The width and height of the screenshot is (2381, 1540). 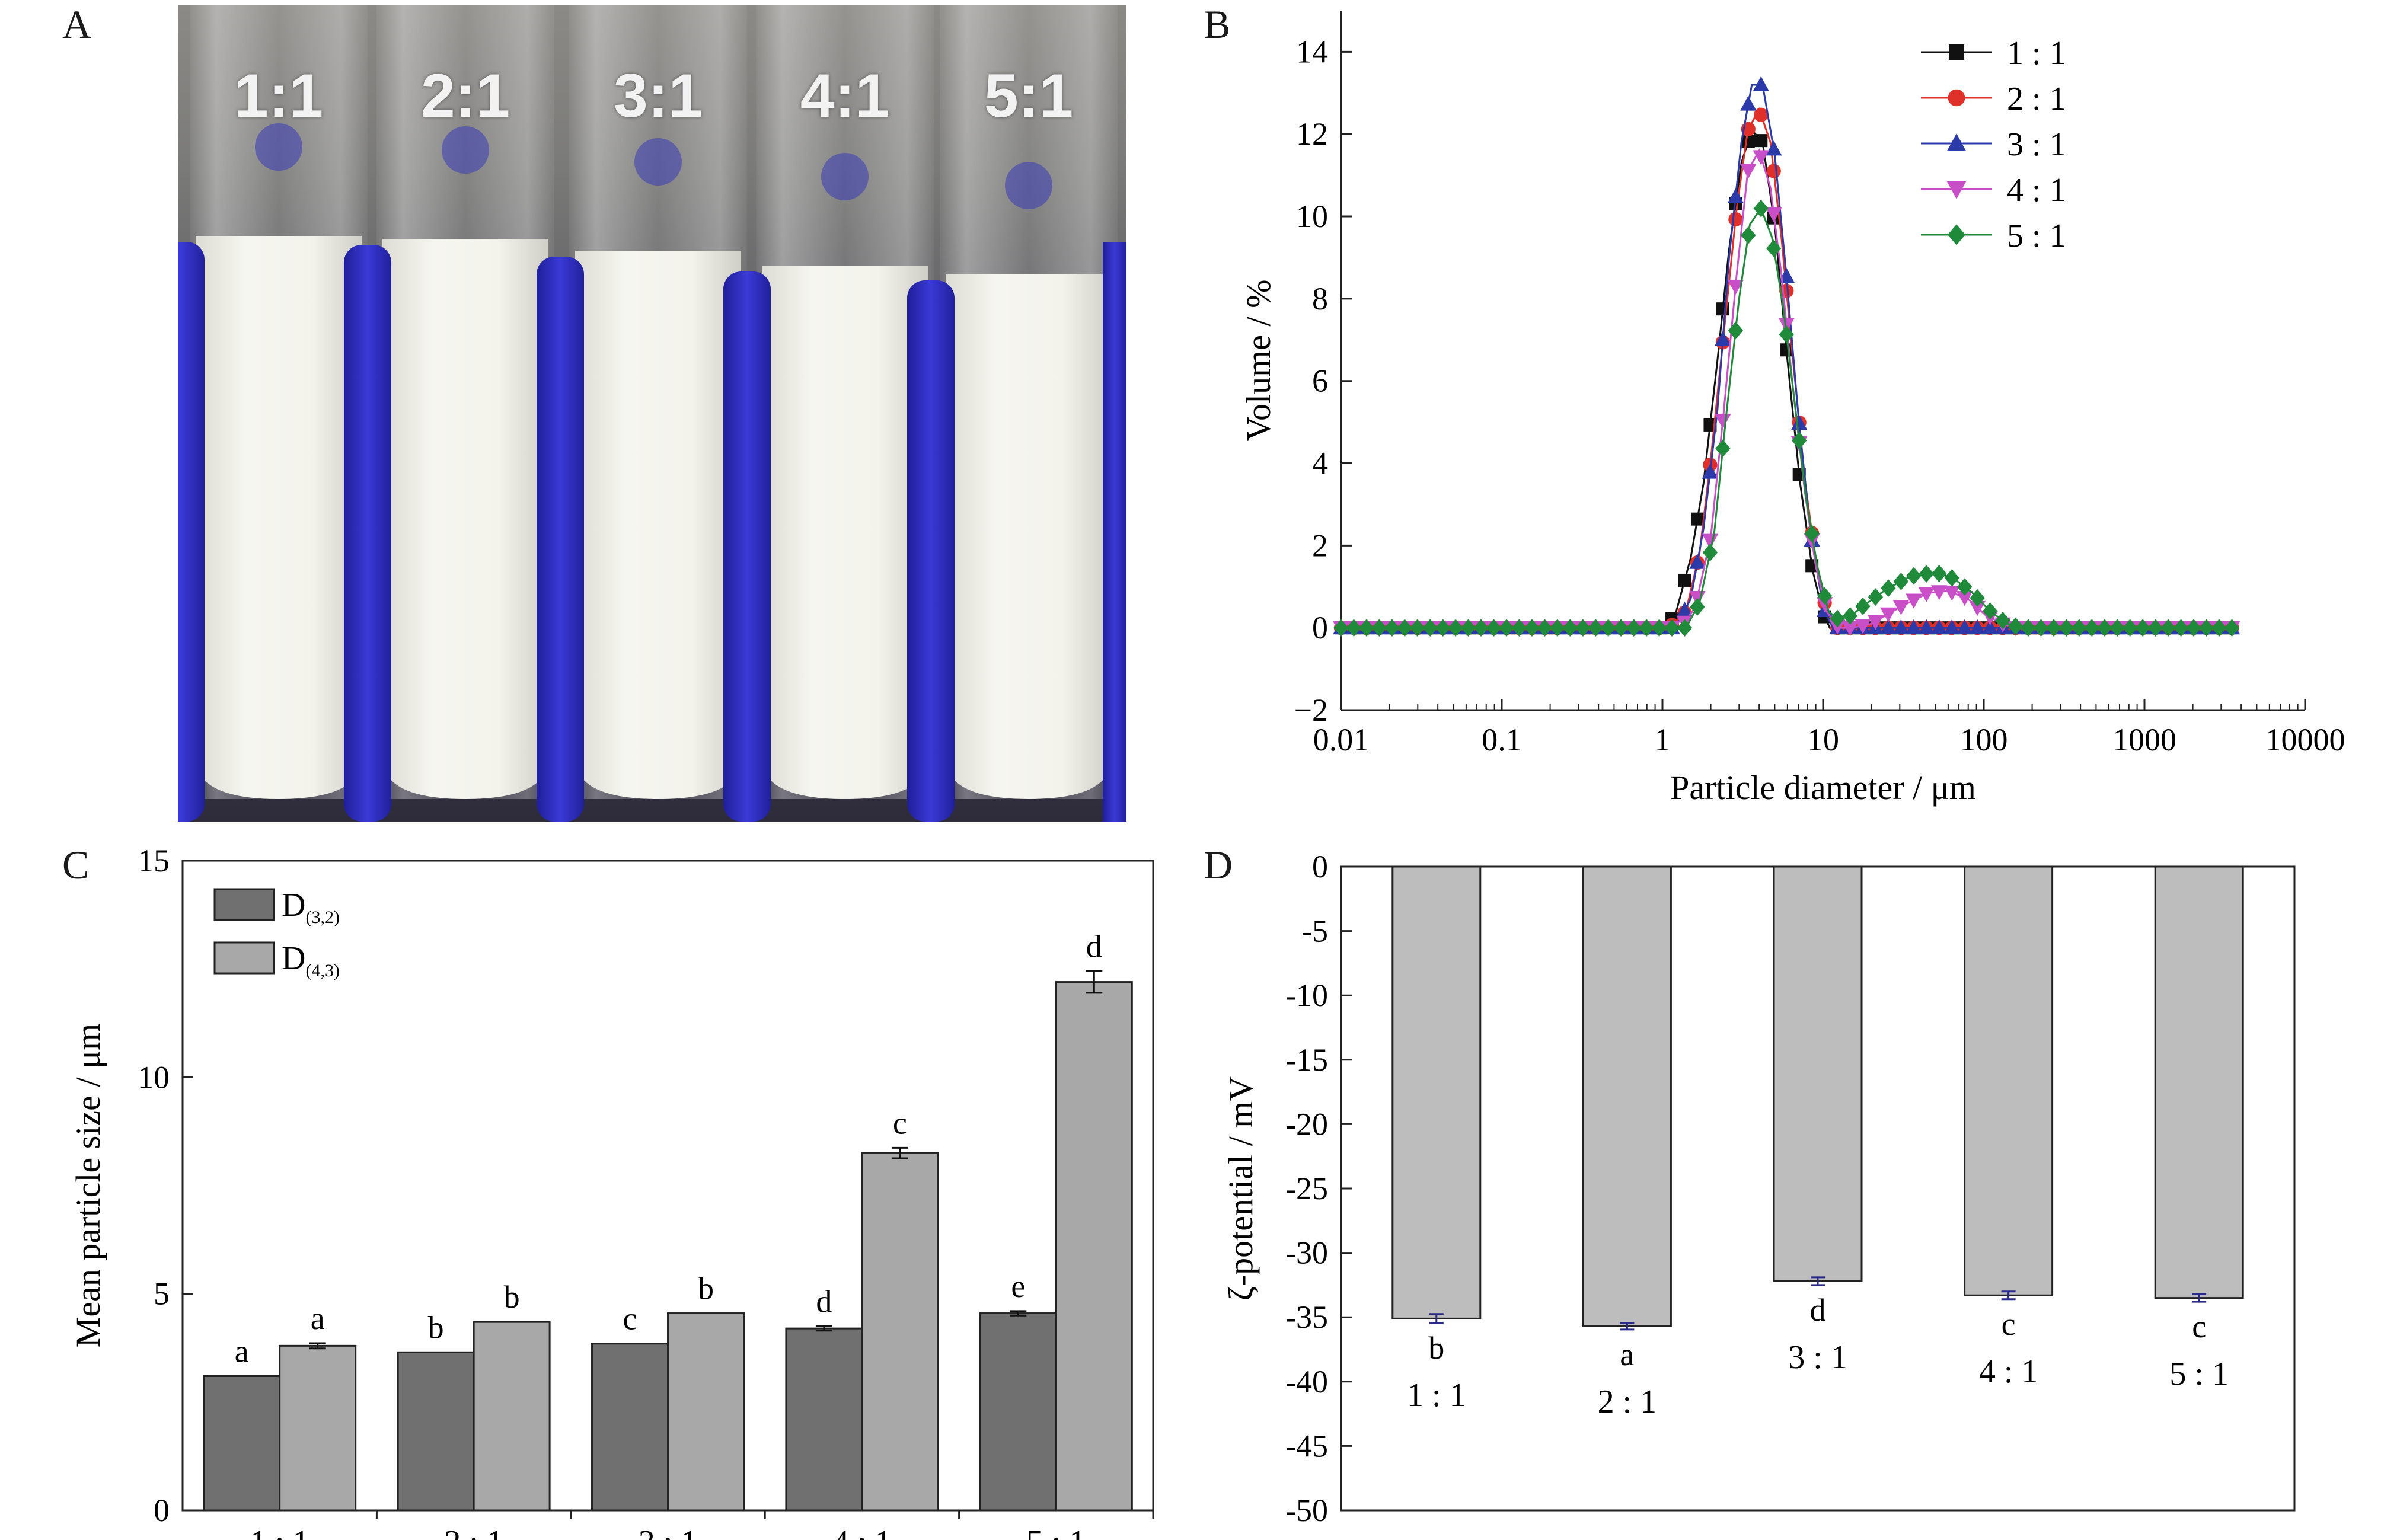 What do you see at coordinates (311, 960) in the screenshot?
I see `legend-label: D(4,3)` at bounding box center [311, 960].